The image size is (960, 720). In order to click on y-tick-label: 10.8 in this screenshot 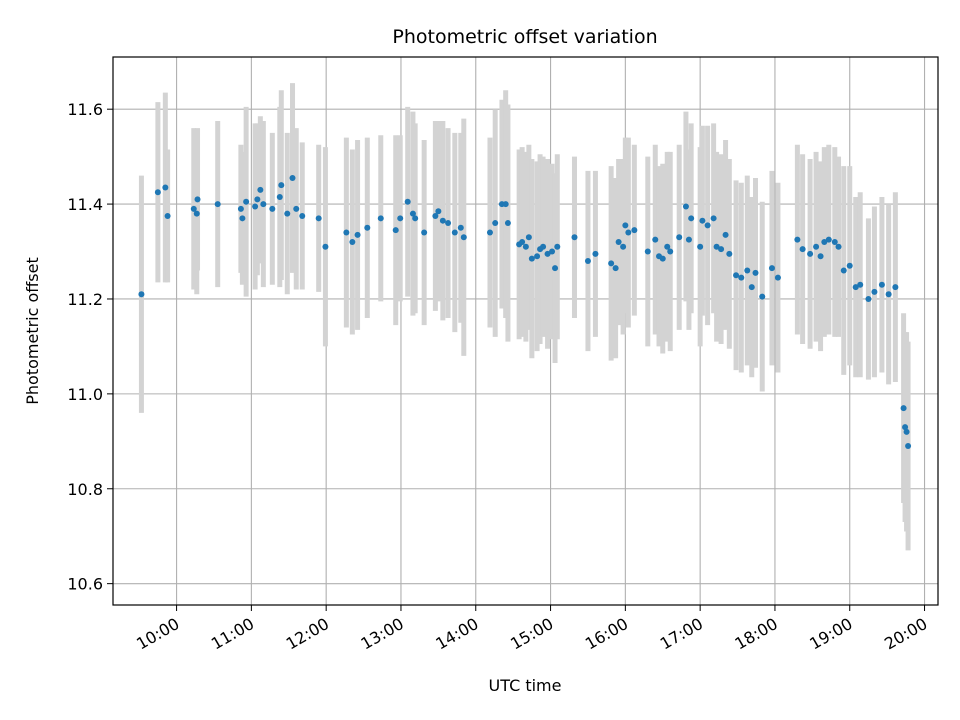, I will do `click(85, 489)`.